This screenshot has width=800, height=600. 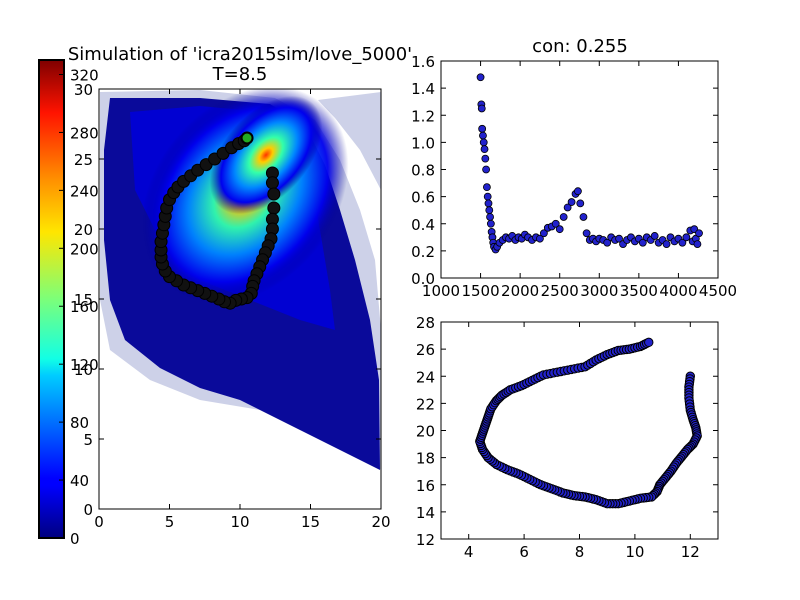 I want to click on colorbar-tick-label: 40, so click(x=79, y=481).